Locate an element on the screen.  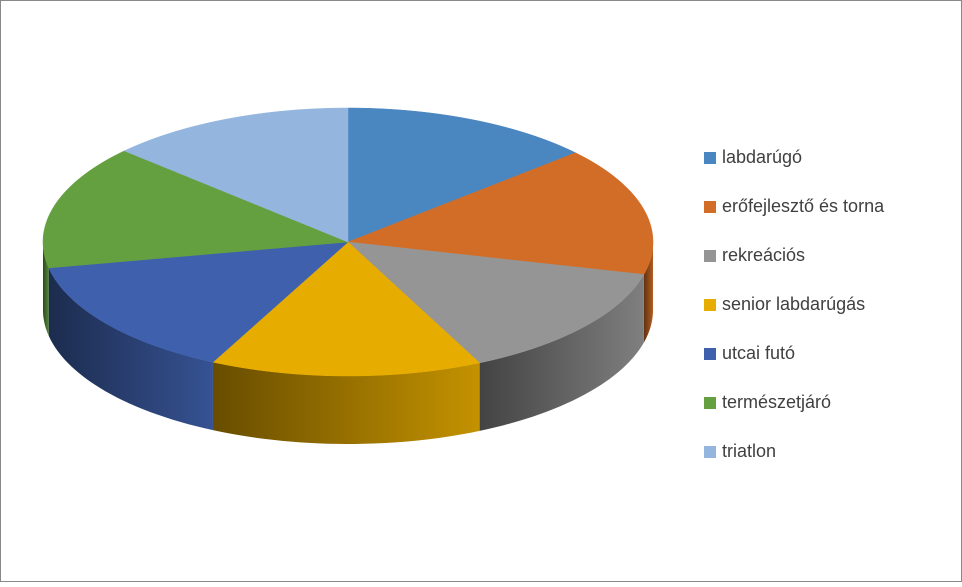
legend-label: természetjáró is located at coordinates (776, 402).